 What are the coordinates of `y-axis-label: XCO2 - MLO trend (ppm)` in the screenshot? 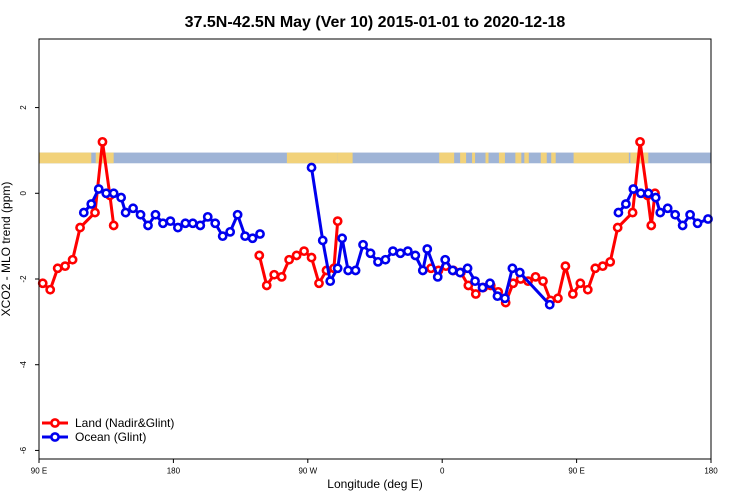 It's located at (6, 249).